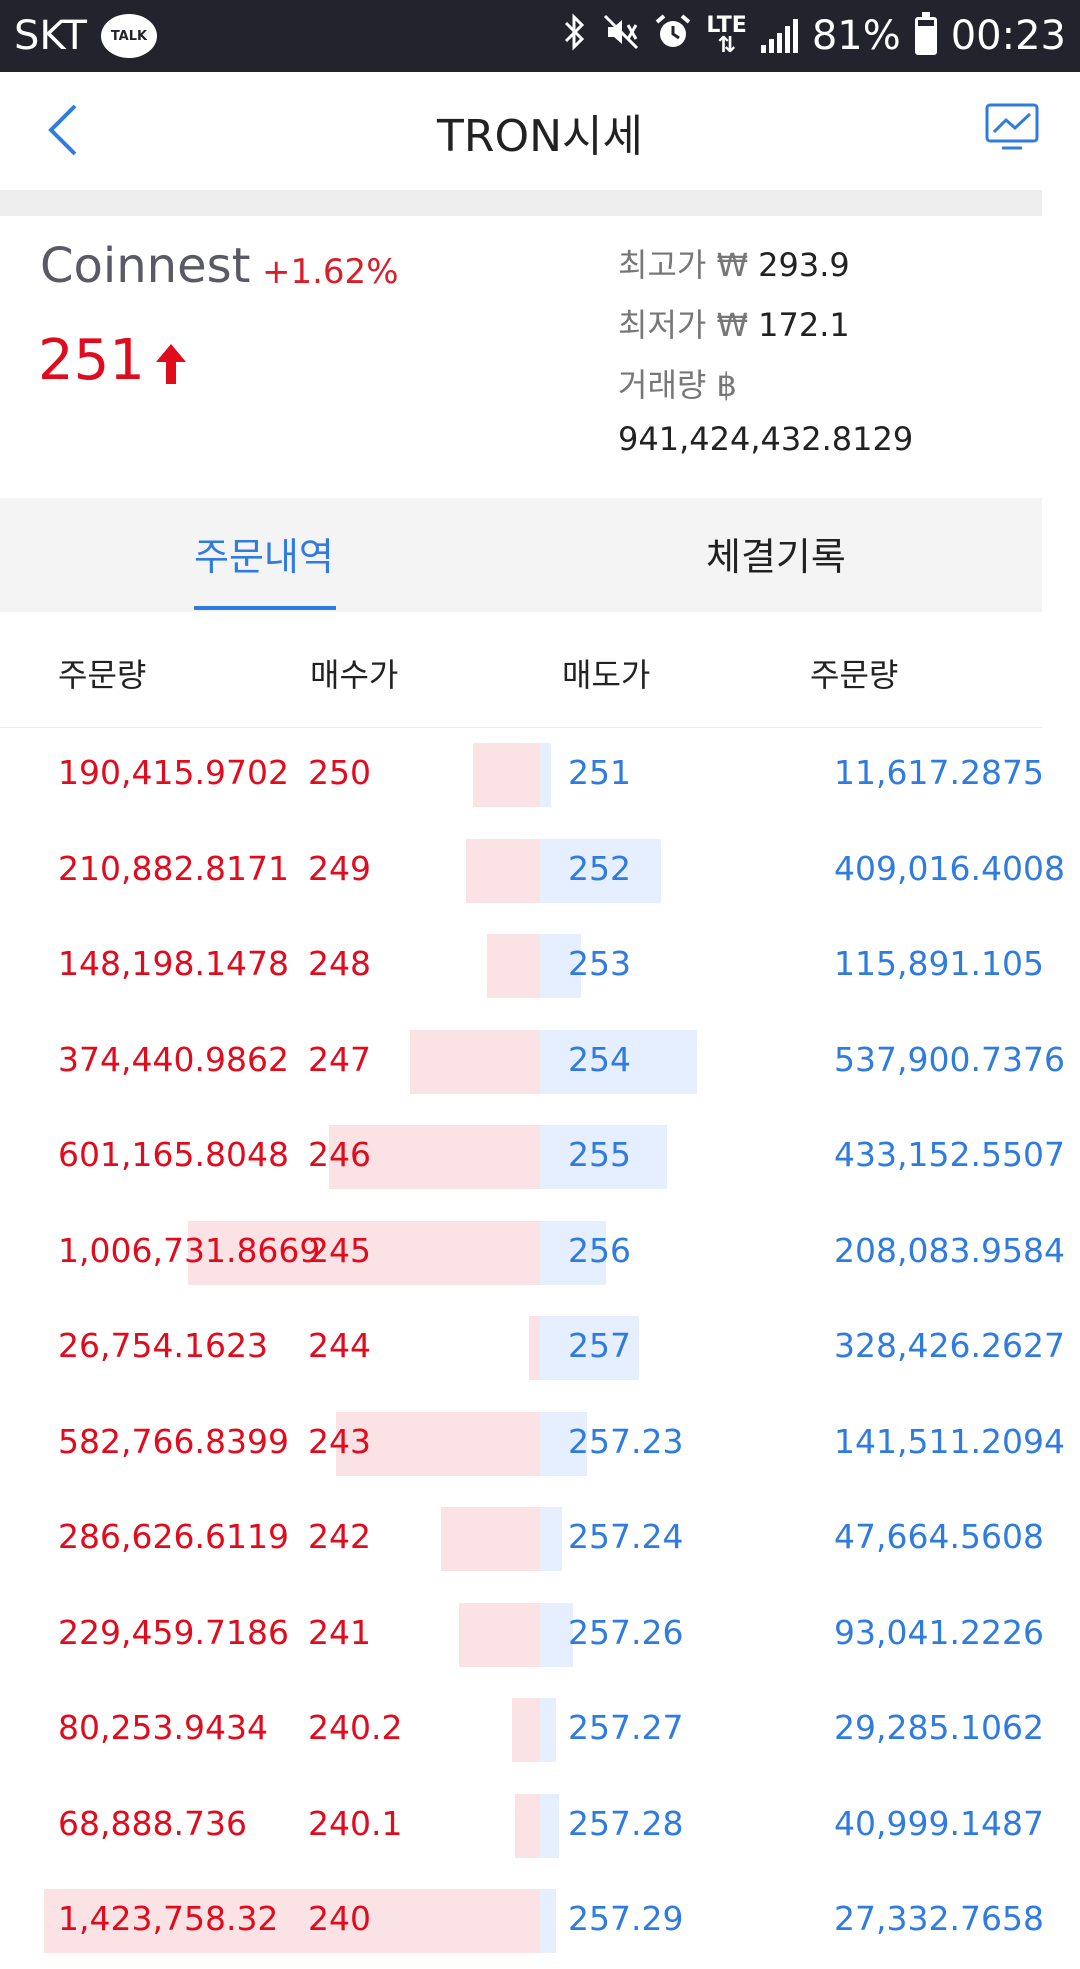 This screenshot has height=1969, width=1080. What do you see at coordinates (626, 1632) in the screenshot?
I see `sell-price: 257.26` at bounding box center [626, 1632].